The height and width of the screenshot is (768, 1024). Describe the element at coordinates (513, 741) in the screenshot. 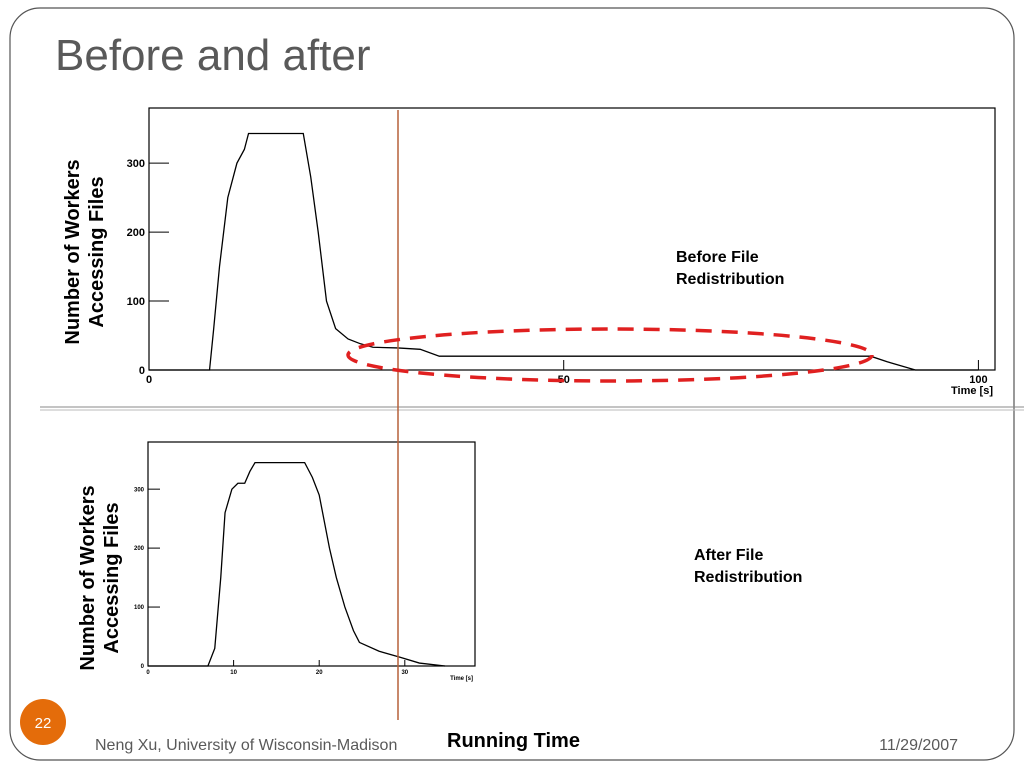

I see `running-time-label: Running Time` at that location.